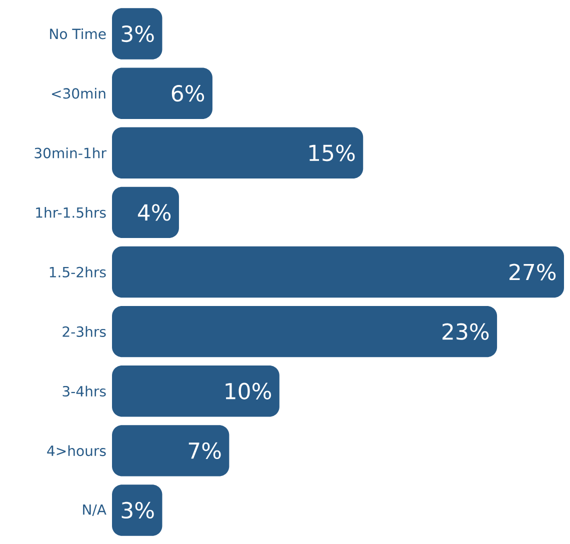 The height and width of the screenshot is (544, 570). Describe the element at coordinates (78, 272) in the screenshot. I see `y-tick-label: 1.5-2hrs` at that location.